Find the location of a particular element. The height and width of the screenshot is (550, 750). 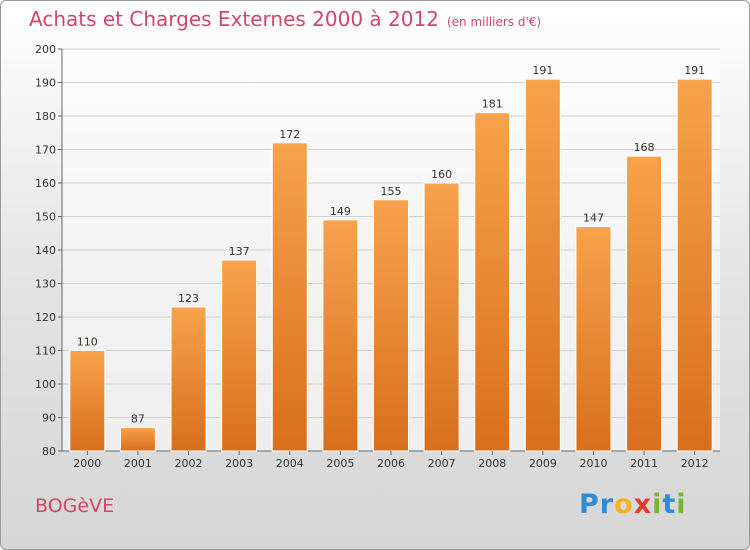

chart-subtitle: (en milliers d'€) is located at coordinates (494, 22).